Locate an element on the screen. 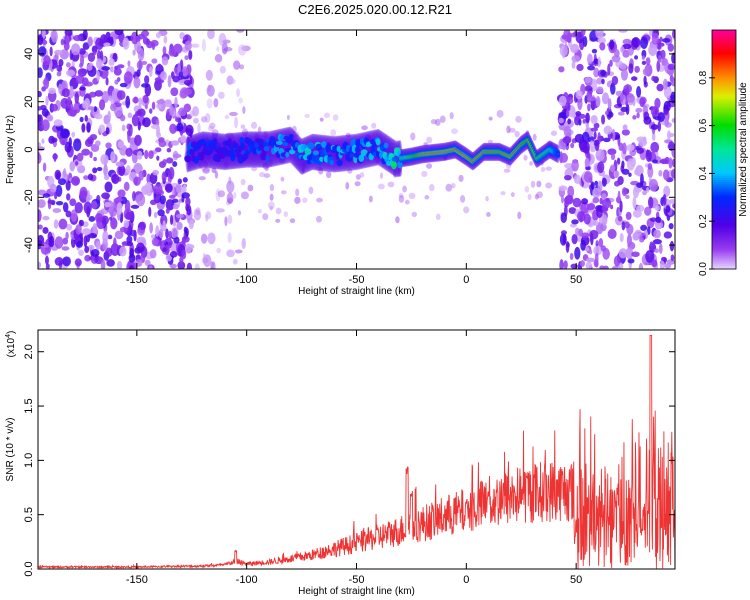  y-tick-label: 0 is located at coordinates (29, 149).